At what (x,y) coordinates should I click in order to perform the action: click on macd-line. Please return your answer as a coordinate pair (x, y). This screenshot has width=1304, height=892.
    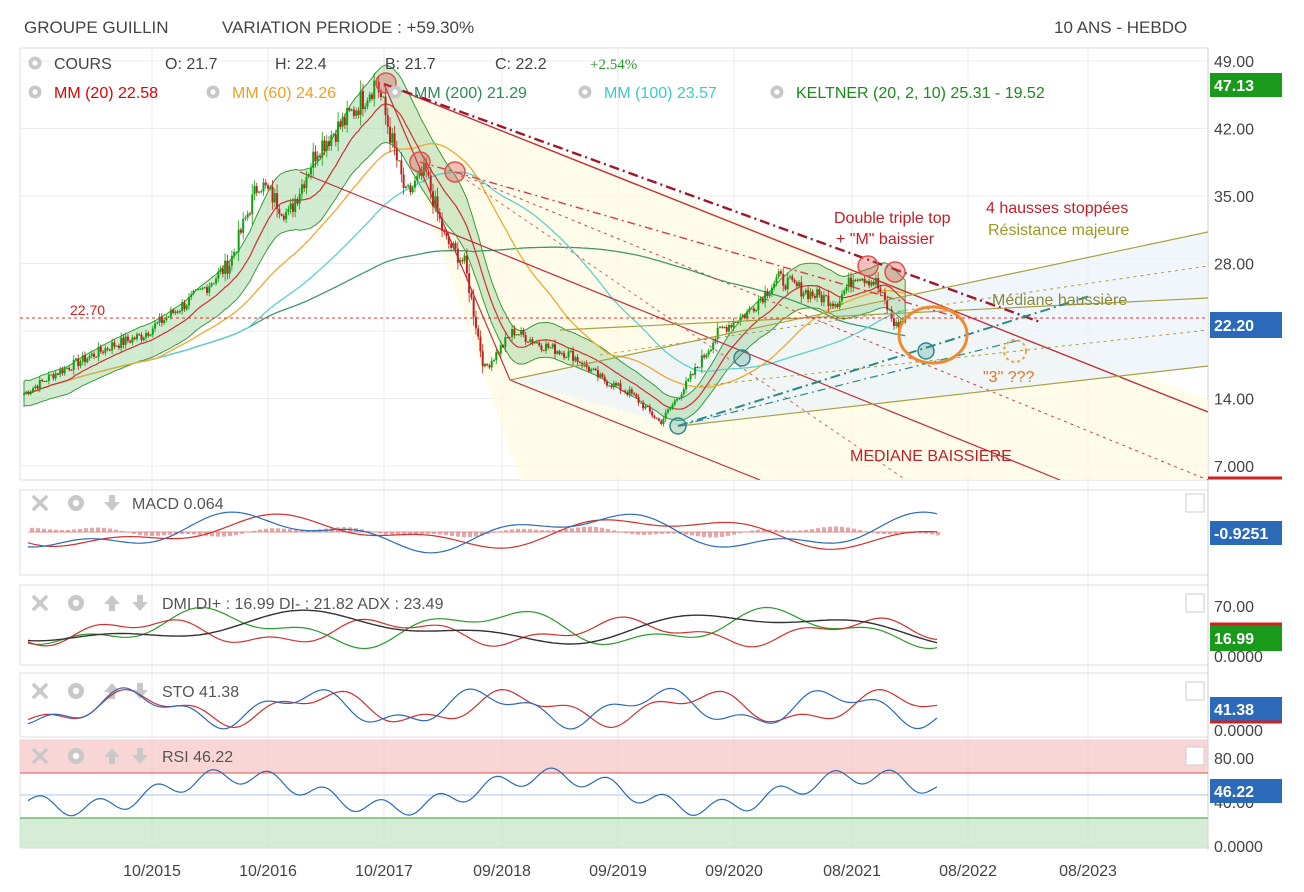
    Looking at the image, I should click on (482, 532).